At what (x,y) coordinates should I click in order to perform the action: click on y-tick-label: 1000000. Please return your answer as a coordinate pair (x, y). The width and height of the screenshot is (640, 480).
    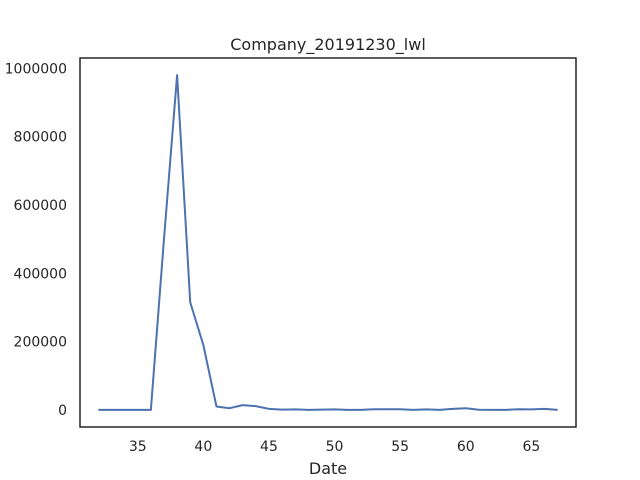
    Looking at the image, I should click on (36, 69).